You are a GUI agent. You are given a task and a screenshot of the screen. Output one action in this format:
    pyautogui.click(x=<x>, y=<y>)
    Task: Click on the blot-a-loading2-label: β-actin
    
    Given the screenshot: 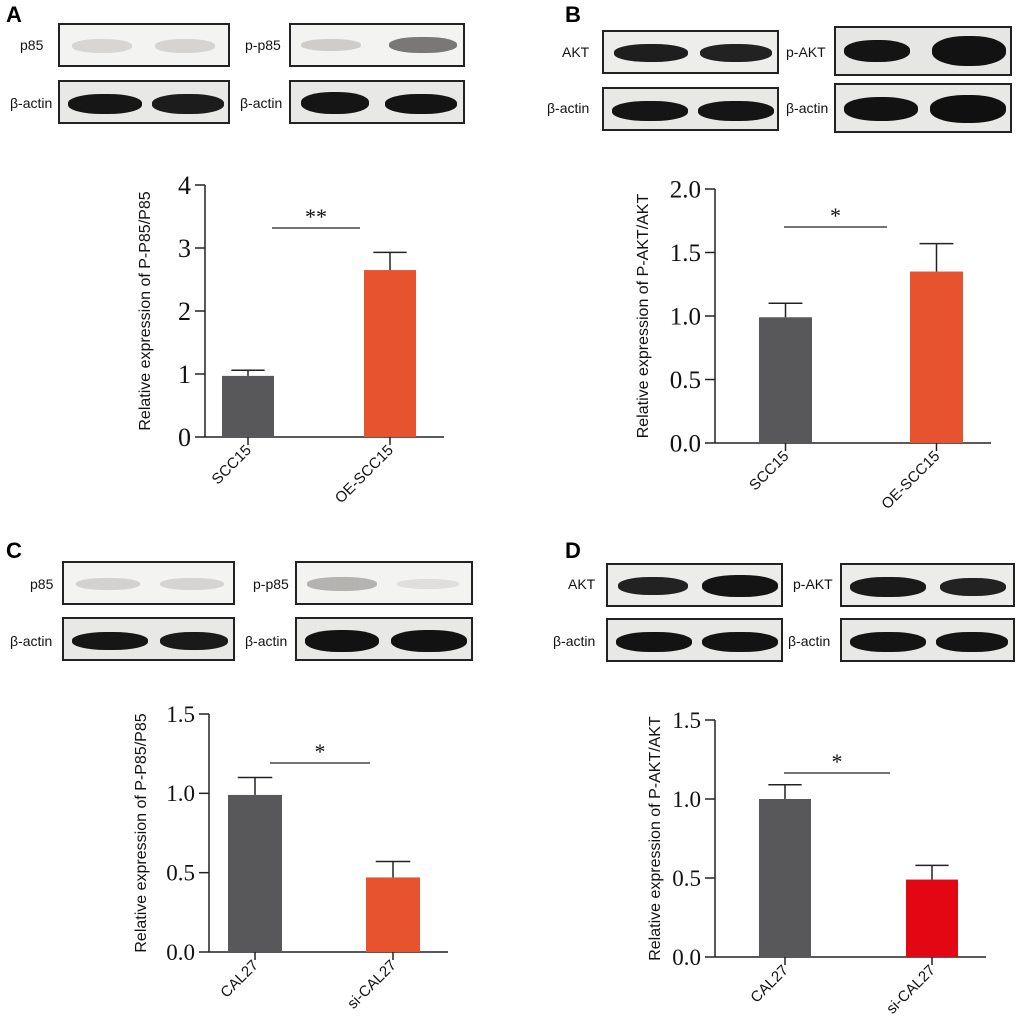 What is the action you would take?
    pyautogui.click(x=261, y=103)
    